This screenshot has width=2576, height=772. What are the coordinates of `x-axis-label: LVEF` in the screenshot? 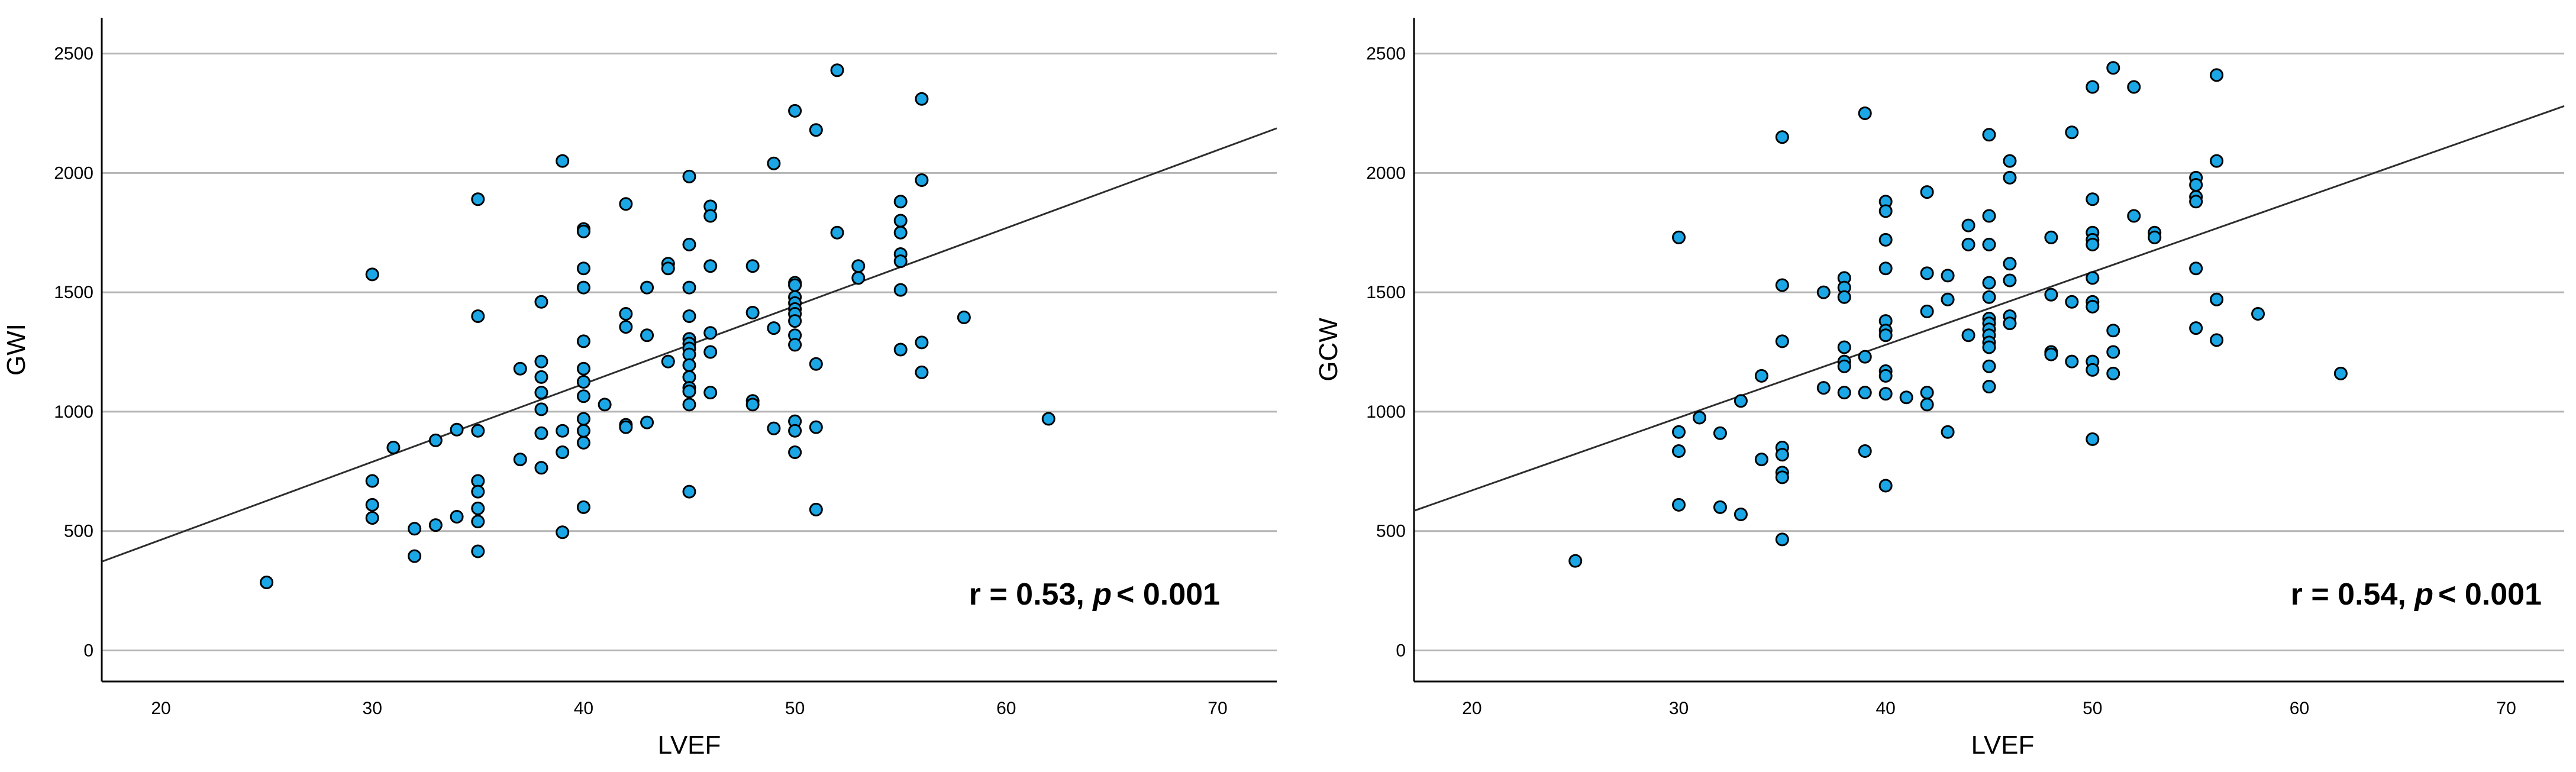 It's located at (690, 745).